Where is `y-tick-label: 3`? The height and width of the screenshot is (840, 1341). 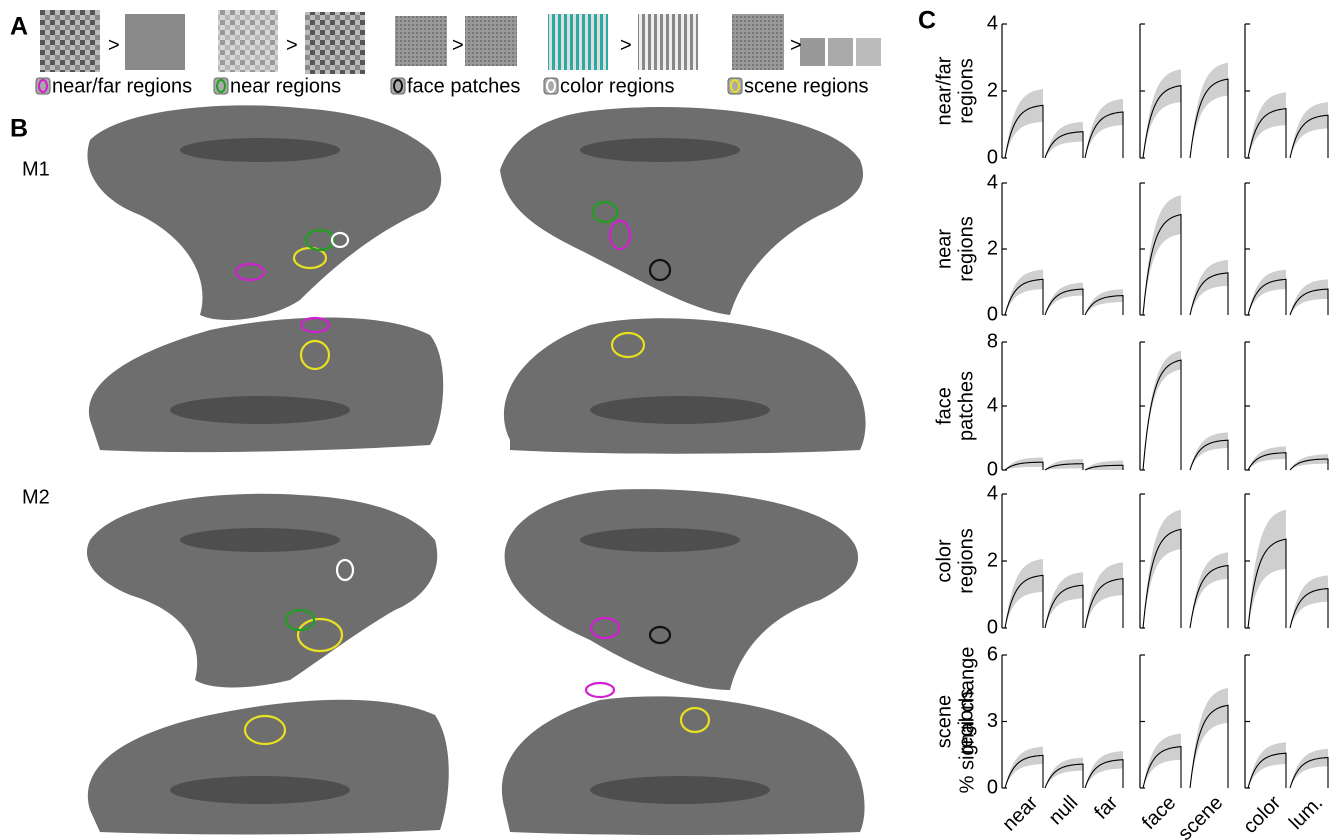
y-tick-label: 3 is located at coordinates (992, 721).